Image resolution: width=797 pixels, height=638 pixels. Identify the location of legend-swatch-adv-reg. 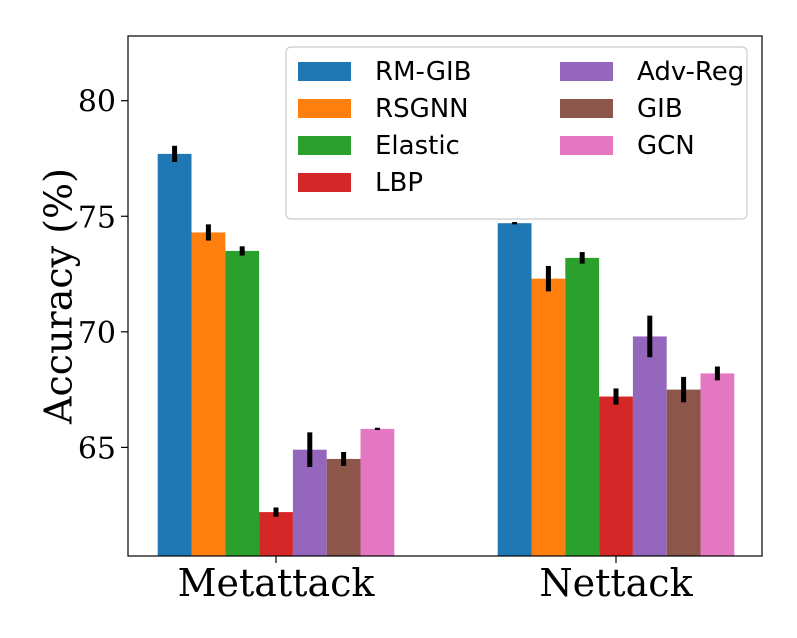
(586, 71).